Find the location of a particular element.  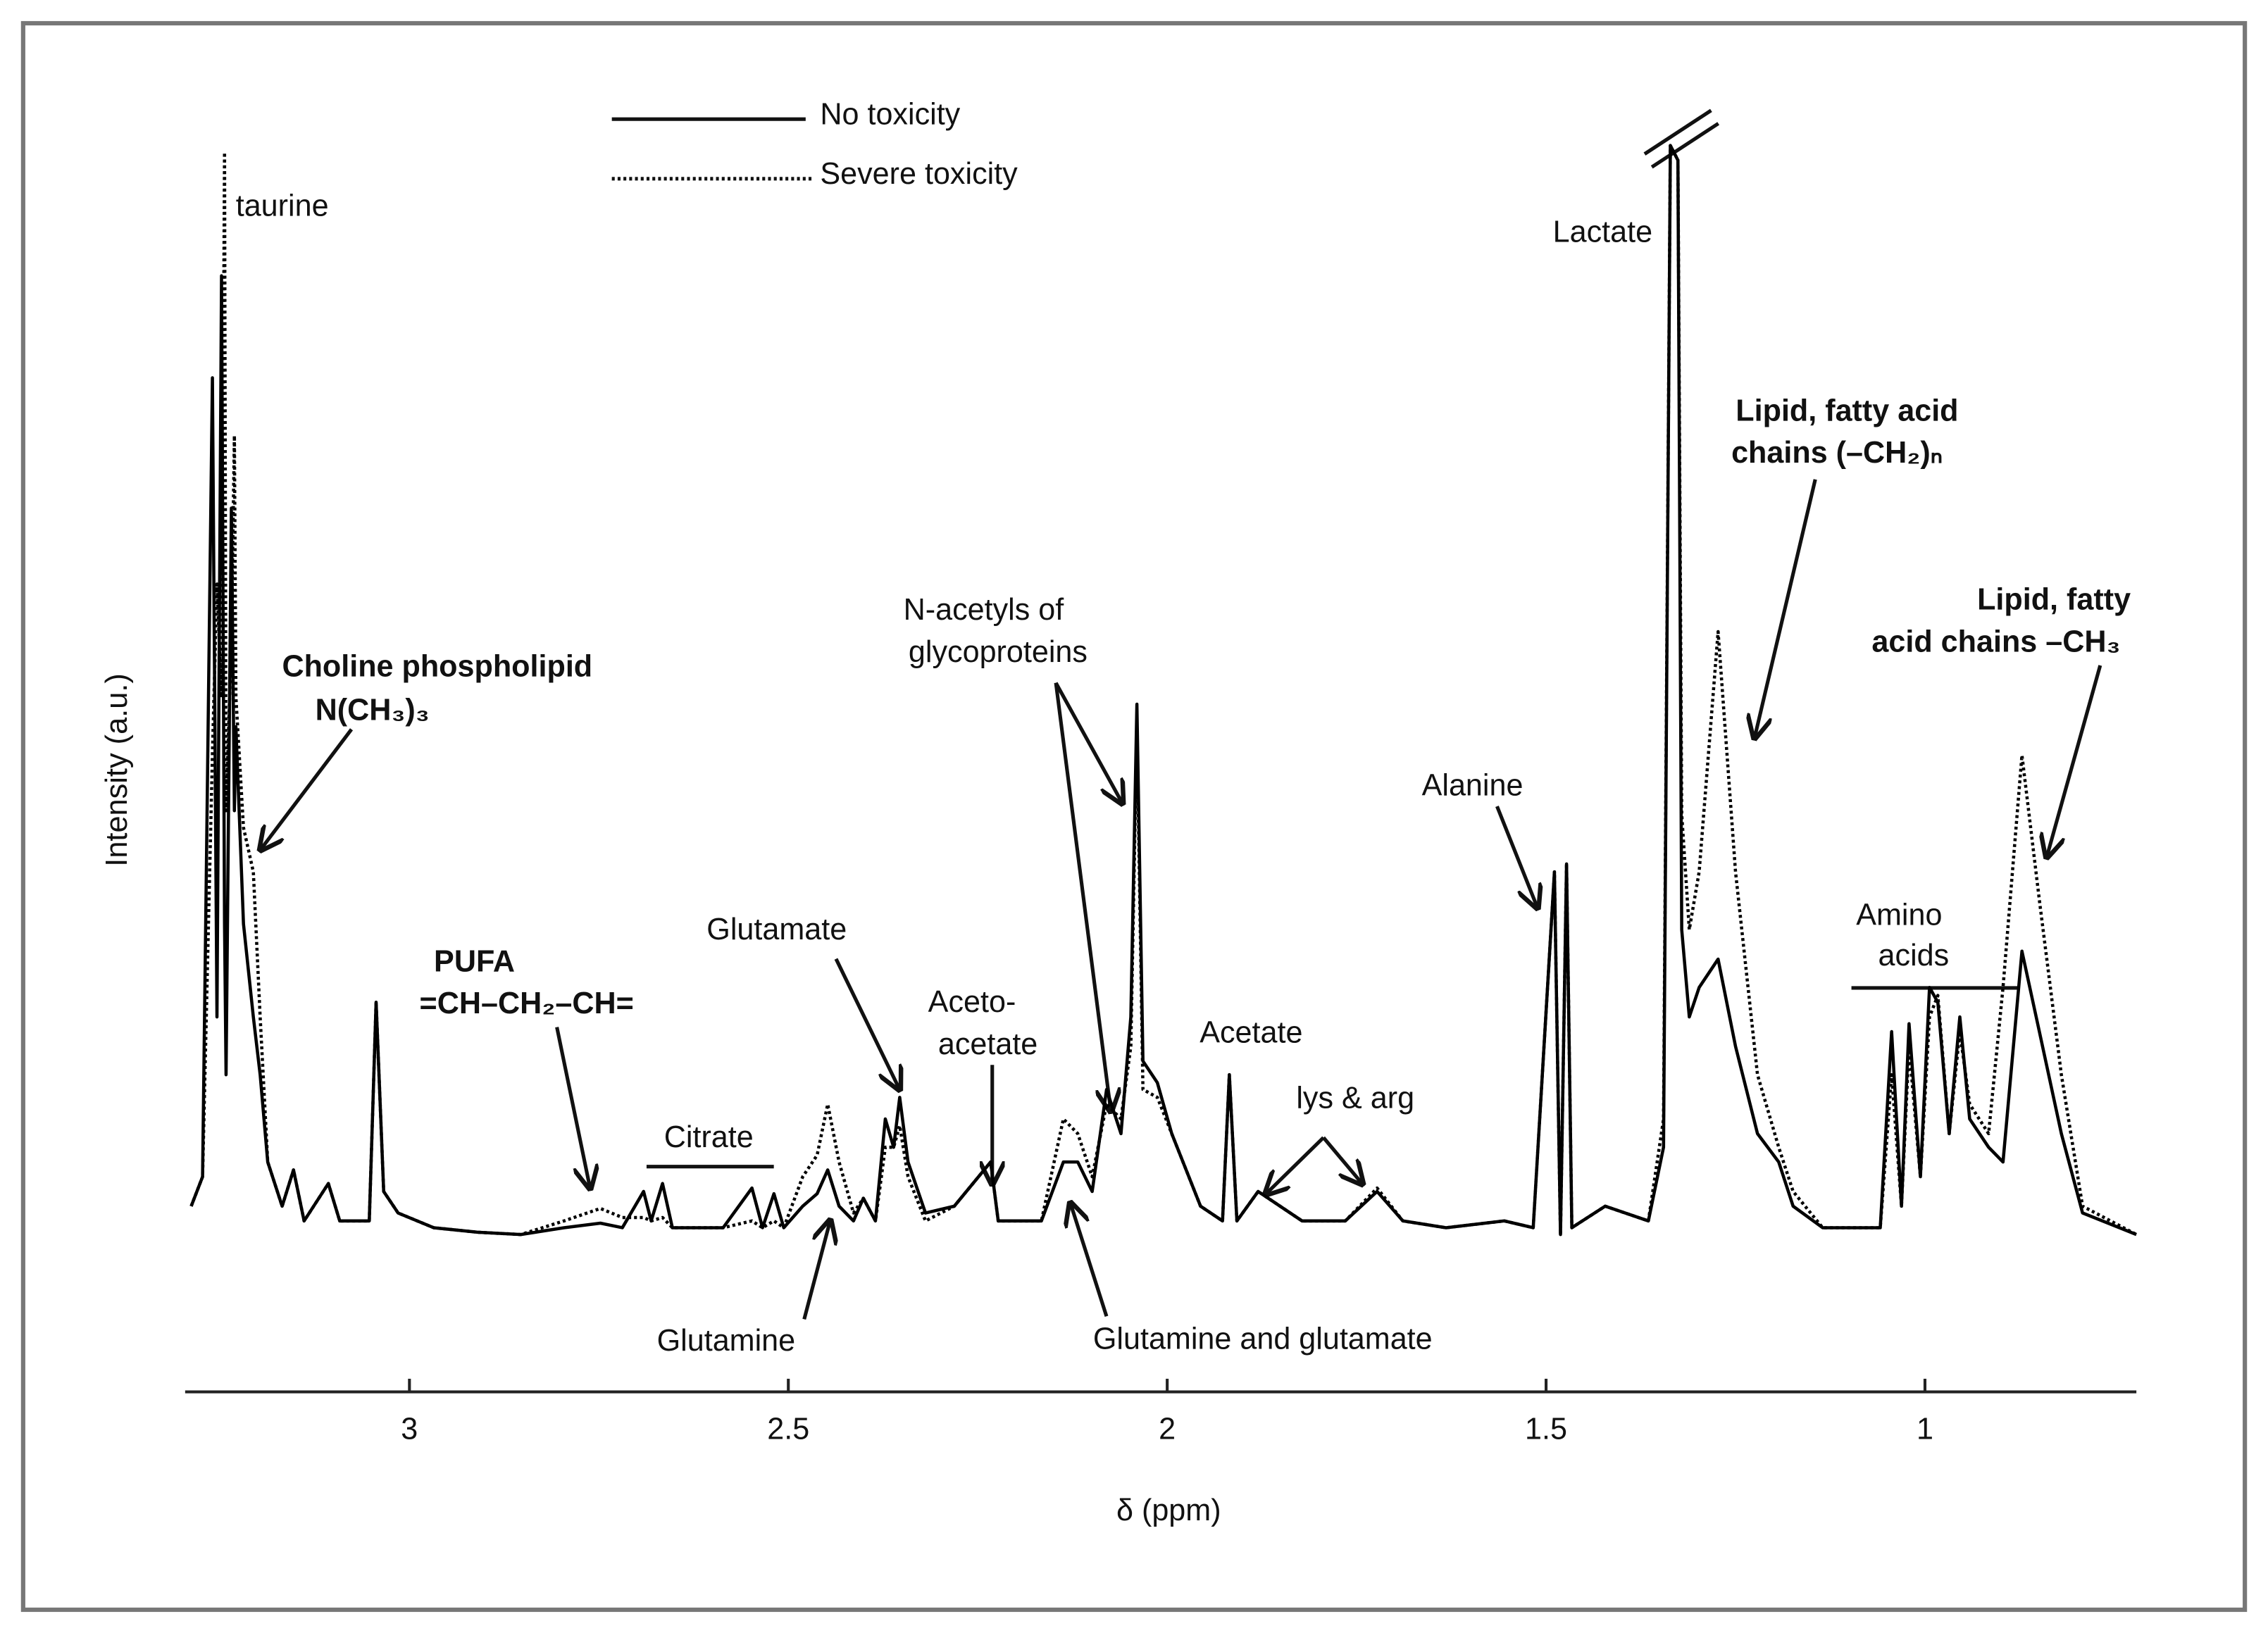

legend-label: No toxicity is located at coordinates (890, 114).